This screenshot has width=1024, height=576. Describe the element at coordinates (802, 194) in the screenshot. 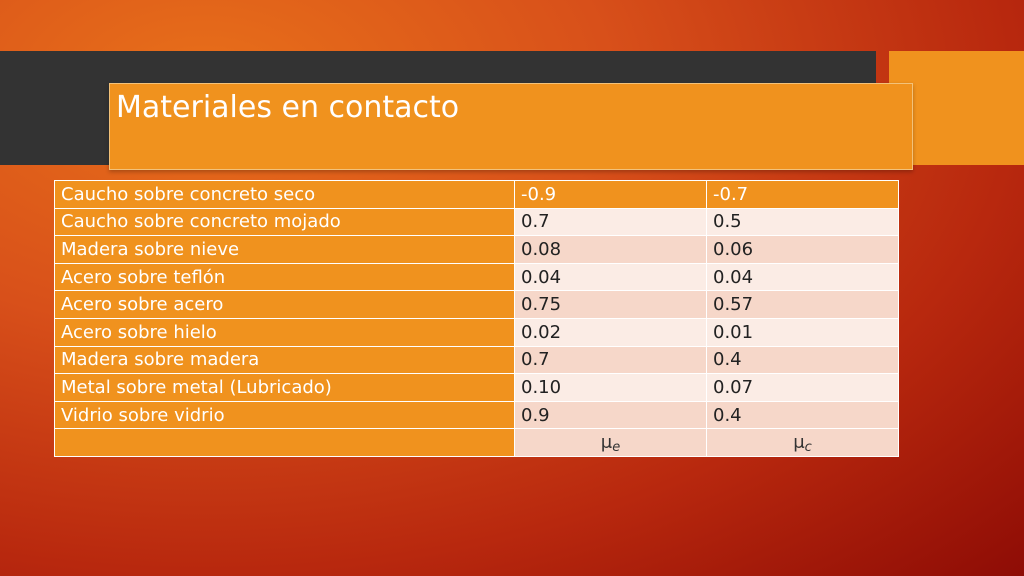

I see `mu-c-cell: -0.7` at that location.